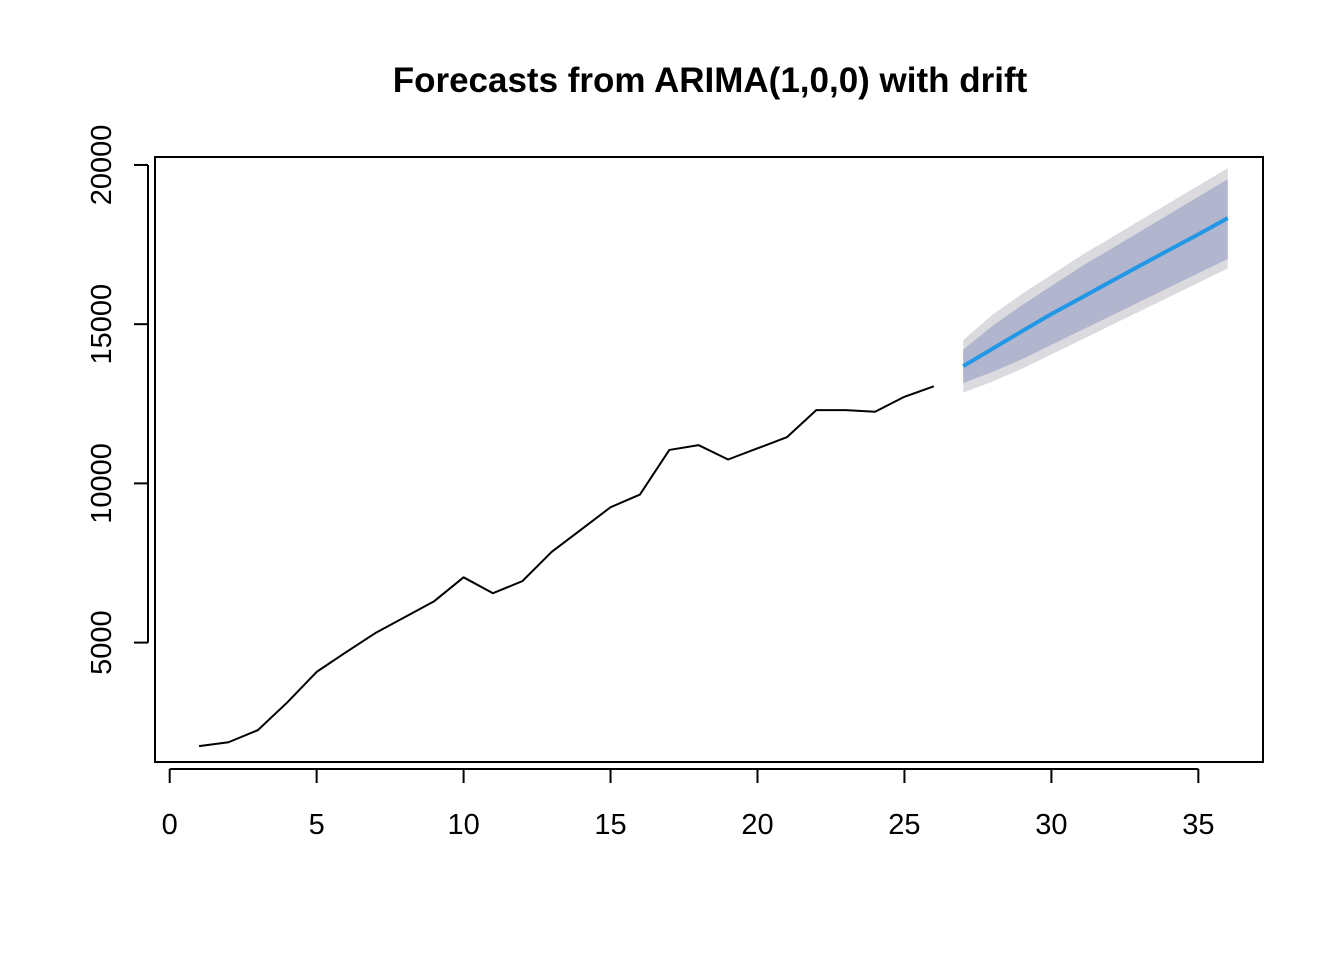 The width and height of the screenshot is (1344, 960). Describe the element at coordinates (170, 825) in the screenshot. I see `x-tick-label: 0` at that location.